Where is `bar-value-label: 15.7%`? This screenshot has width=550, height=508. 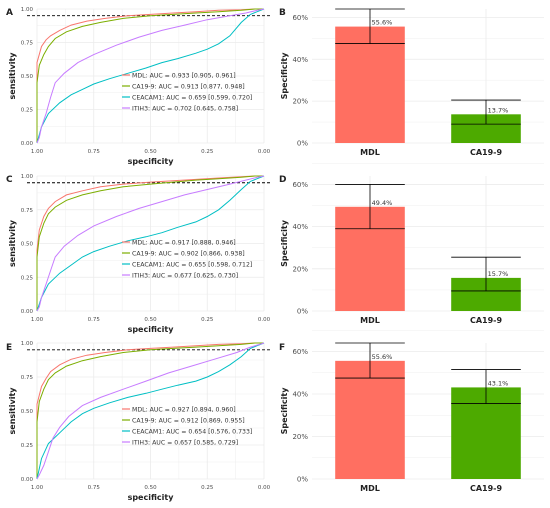
bar-value-label: 15.7% is located at coordinates (498, 274).